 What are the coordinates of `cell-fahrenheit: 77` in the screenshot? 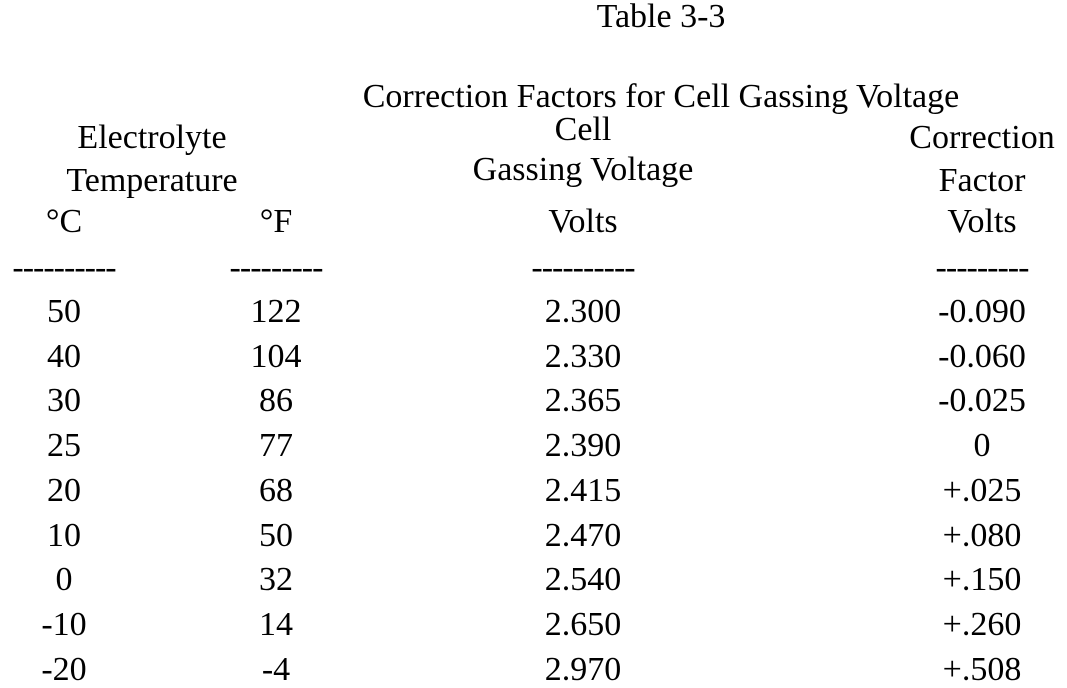 It's located at (276, 446).